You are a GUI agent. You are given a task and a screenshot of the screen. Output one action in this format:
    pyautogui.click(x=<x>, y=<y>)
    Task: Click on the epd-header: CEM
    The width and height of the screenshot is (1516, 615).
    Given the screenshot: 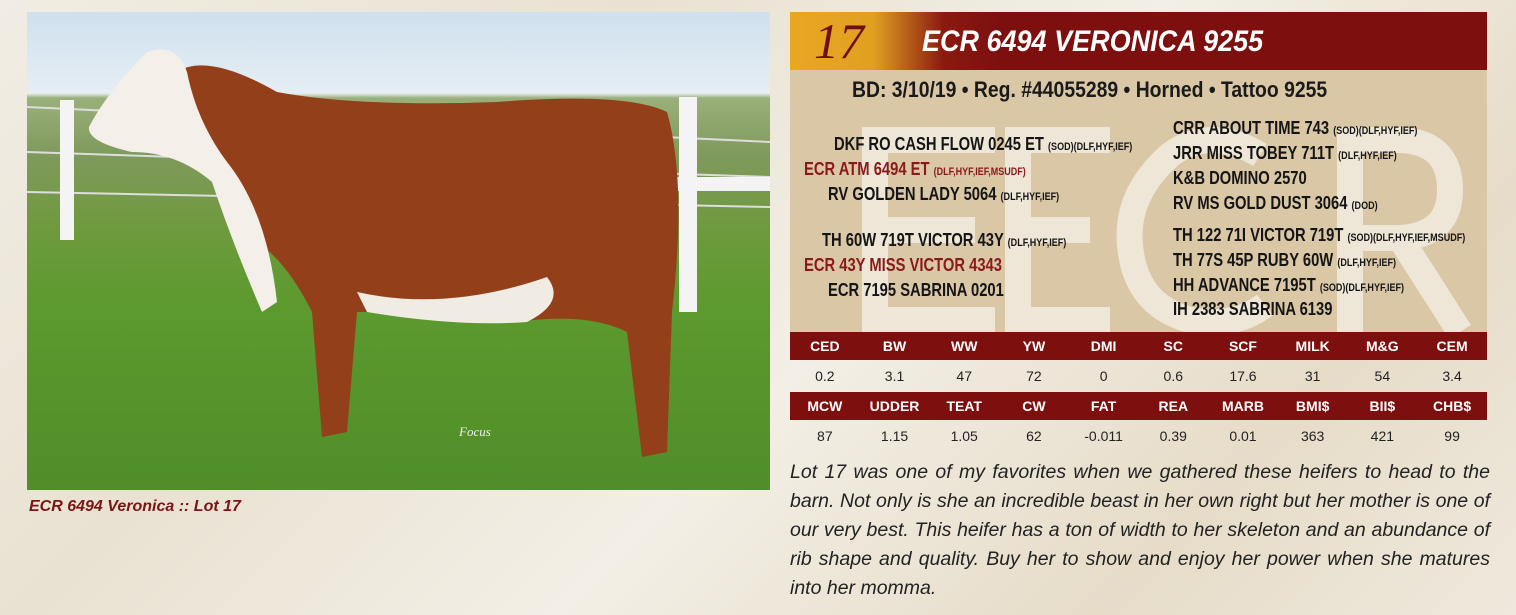 What is the action you would take?
    pyautogui.click(x=1452, y=346)
    